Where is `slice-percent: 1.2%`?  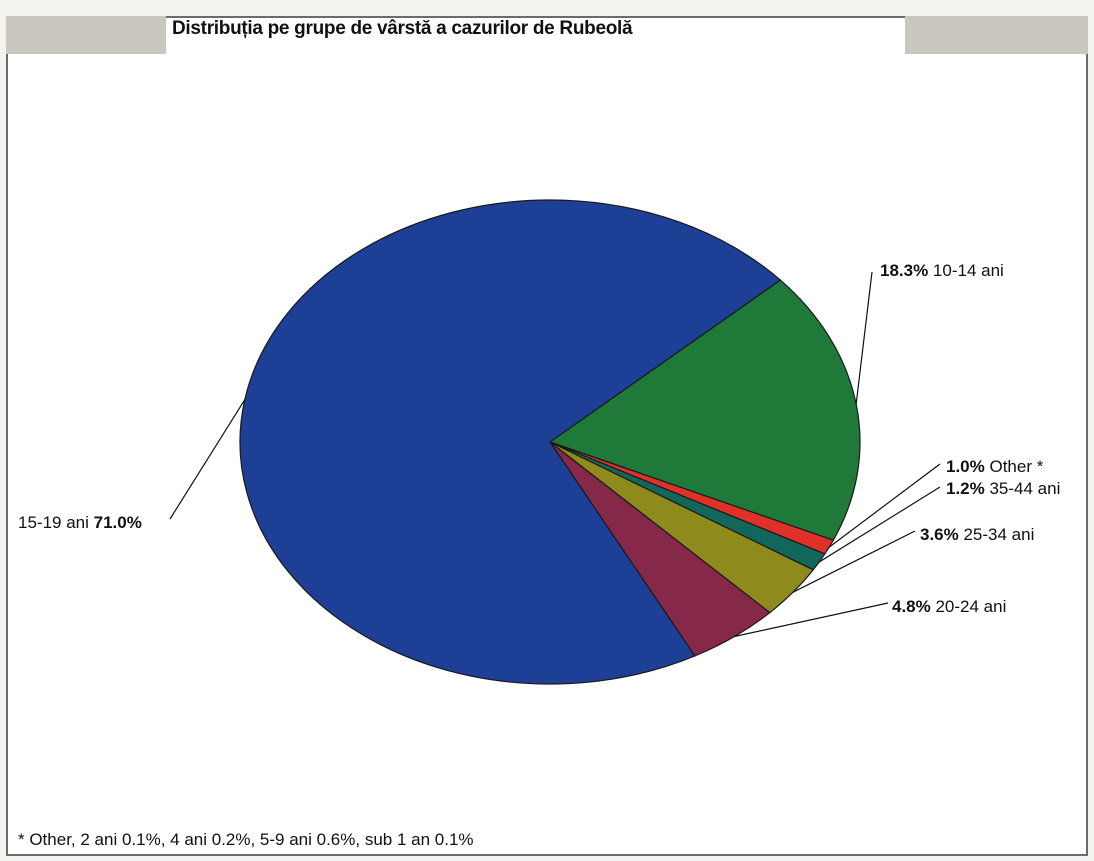 slice-percent: 1.2% is located at coordinates (965, 488).